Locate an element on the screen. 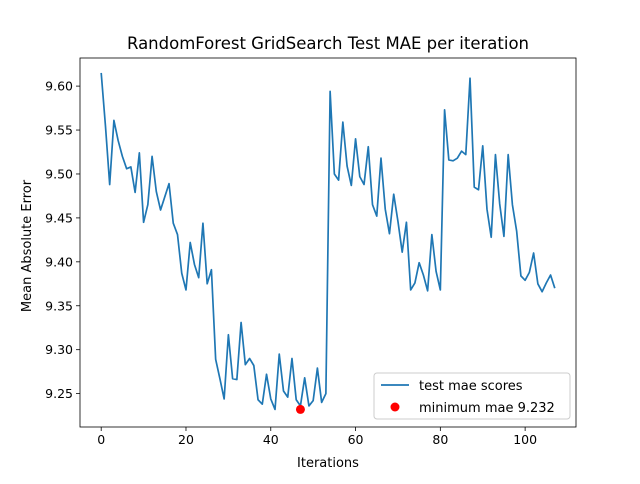 This screenshot has height=484, width=640. minimum-point is located at coordinates (300, 409).